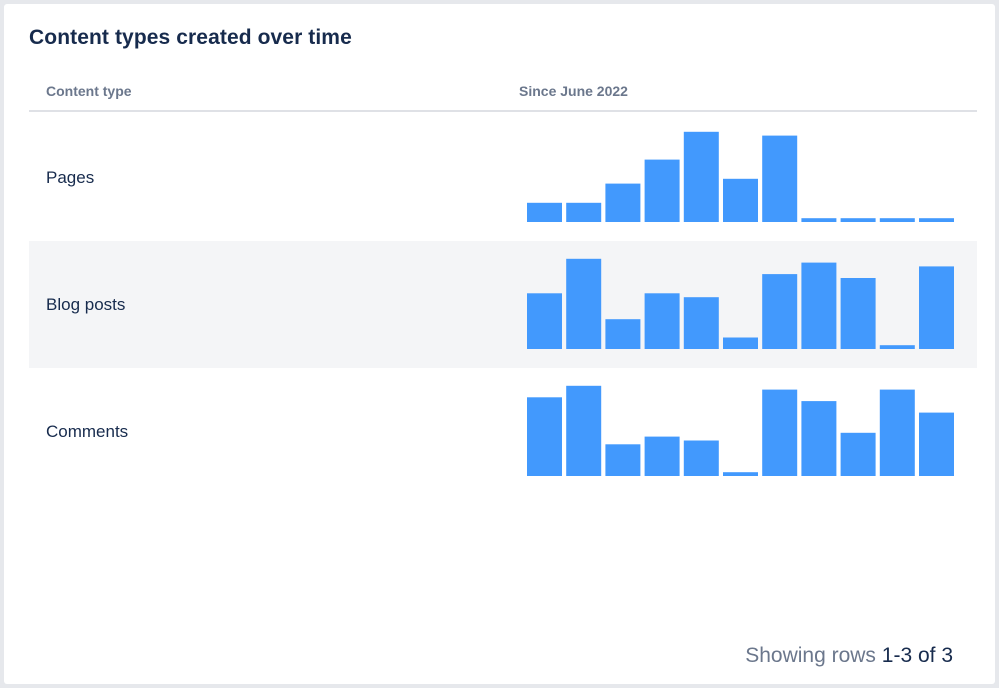  What do you see at coordinates (740, 303) in the screenshot?
I see `sparkline-blog-posts` at bounding box center [740, 303].